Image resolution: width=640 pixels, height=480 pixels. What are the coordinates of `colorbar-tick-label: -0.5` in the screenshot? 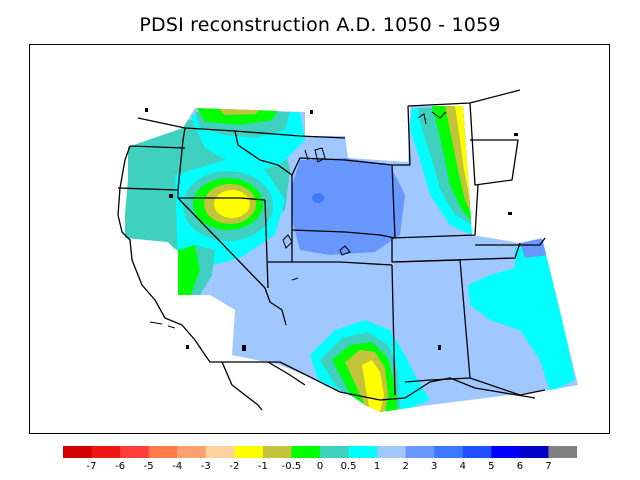 It's located at (291, 466).